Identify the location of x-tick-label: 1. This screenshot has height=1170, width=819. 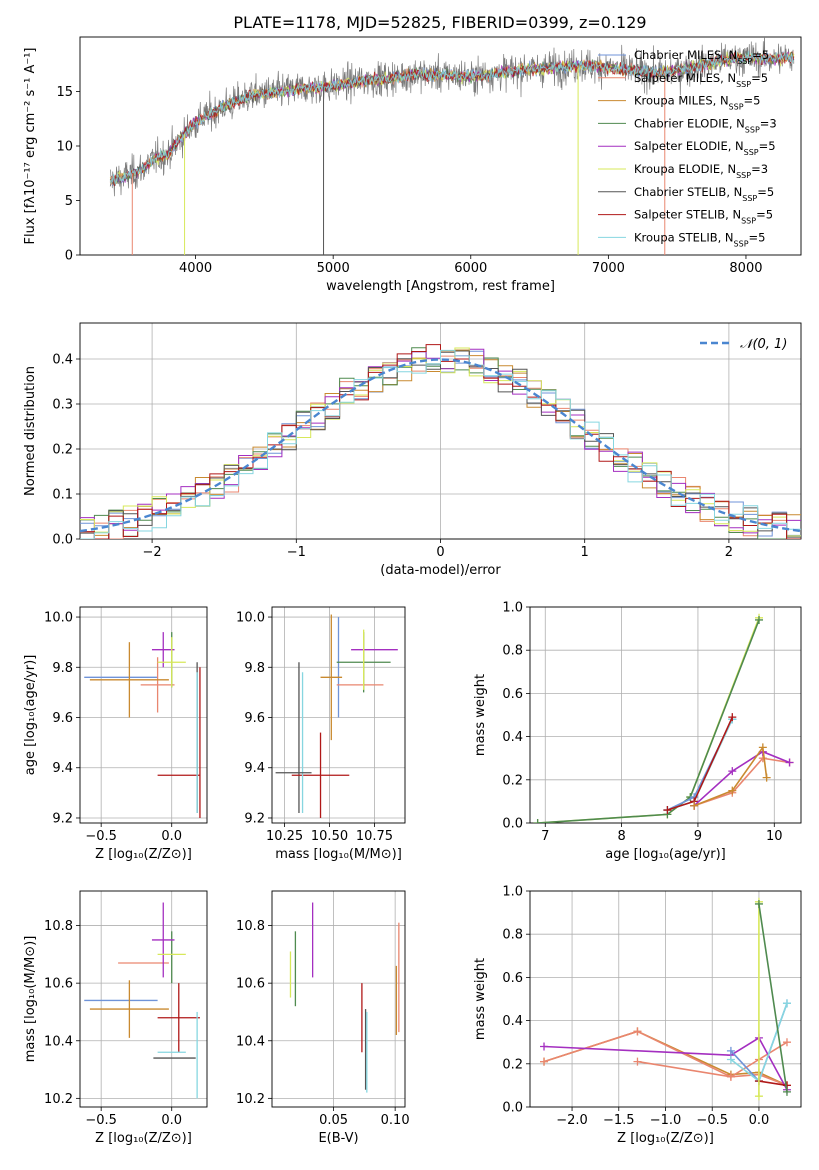
(585, 552).